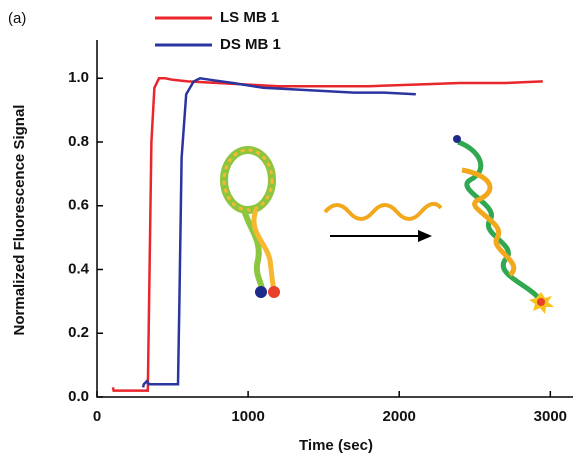 This screenshot has height=465, width=577. Describe the element at coordinates (78, 205) in the screenshot. I see `y-tick-label: 0.6` at that location.